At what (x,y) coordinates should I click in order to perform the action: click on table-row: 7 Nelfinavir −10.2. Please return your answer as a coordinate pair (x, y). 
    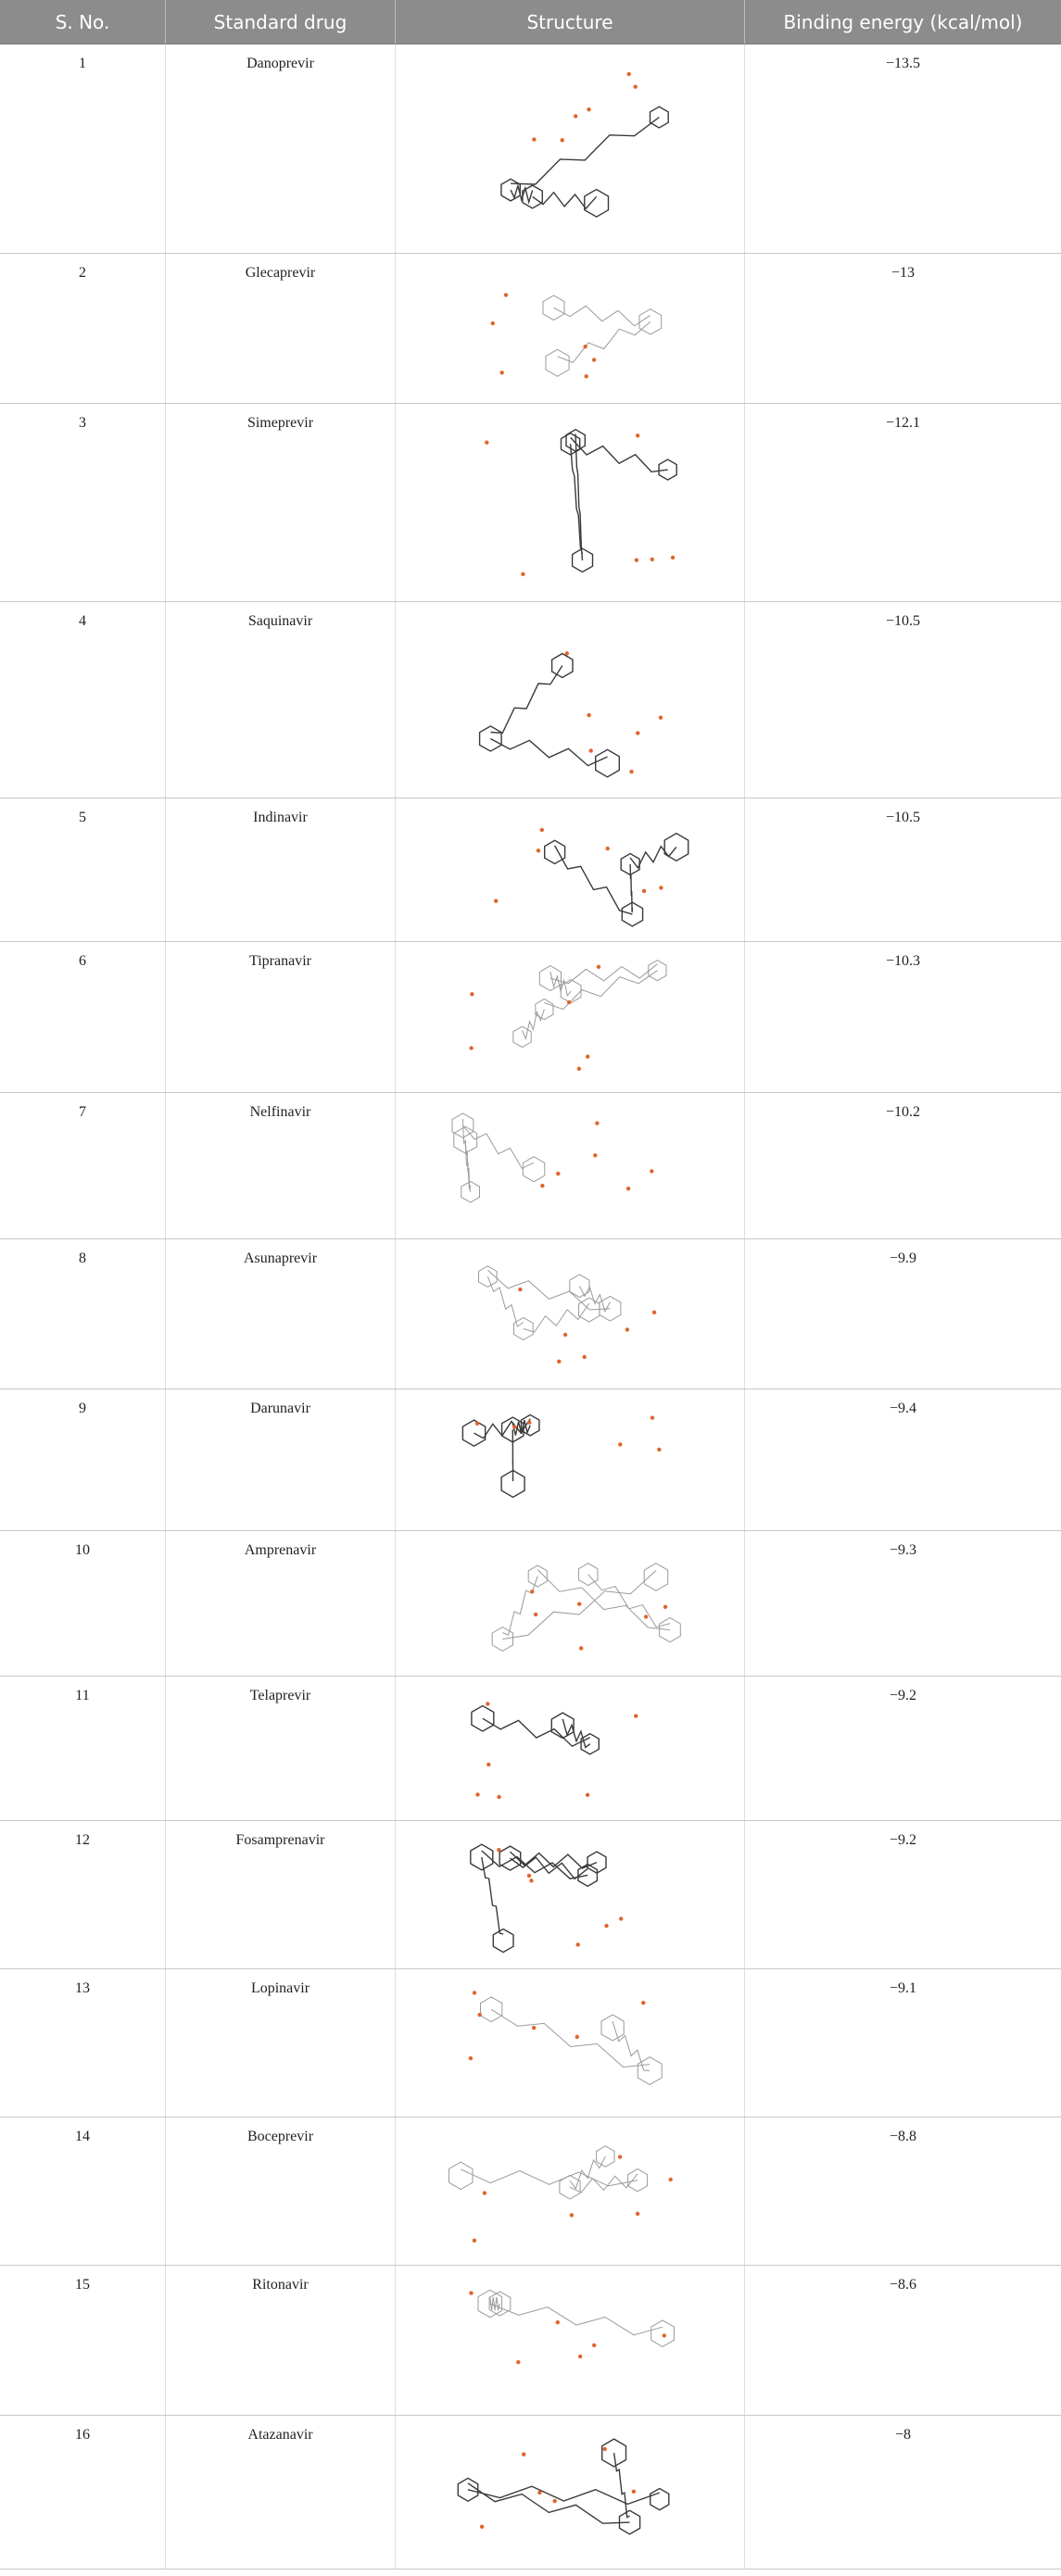
    Looking at the image, I should click on (530, 1166).